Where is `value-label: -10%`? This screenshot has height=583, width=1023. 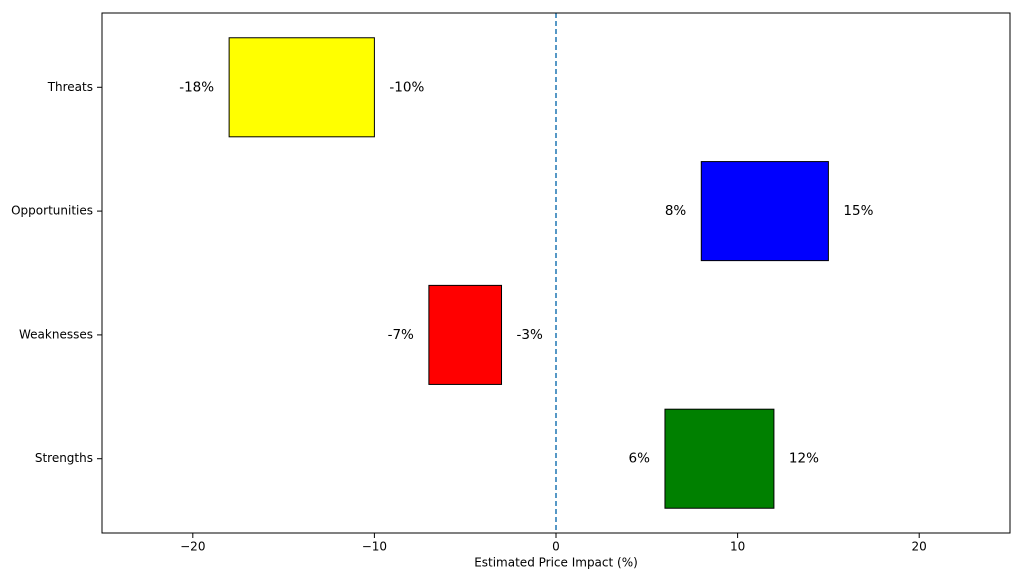
value-label: -10% is located at coordinates (406, 87).